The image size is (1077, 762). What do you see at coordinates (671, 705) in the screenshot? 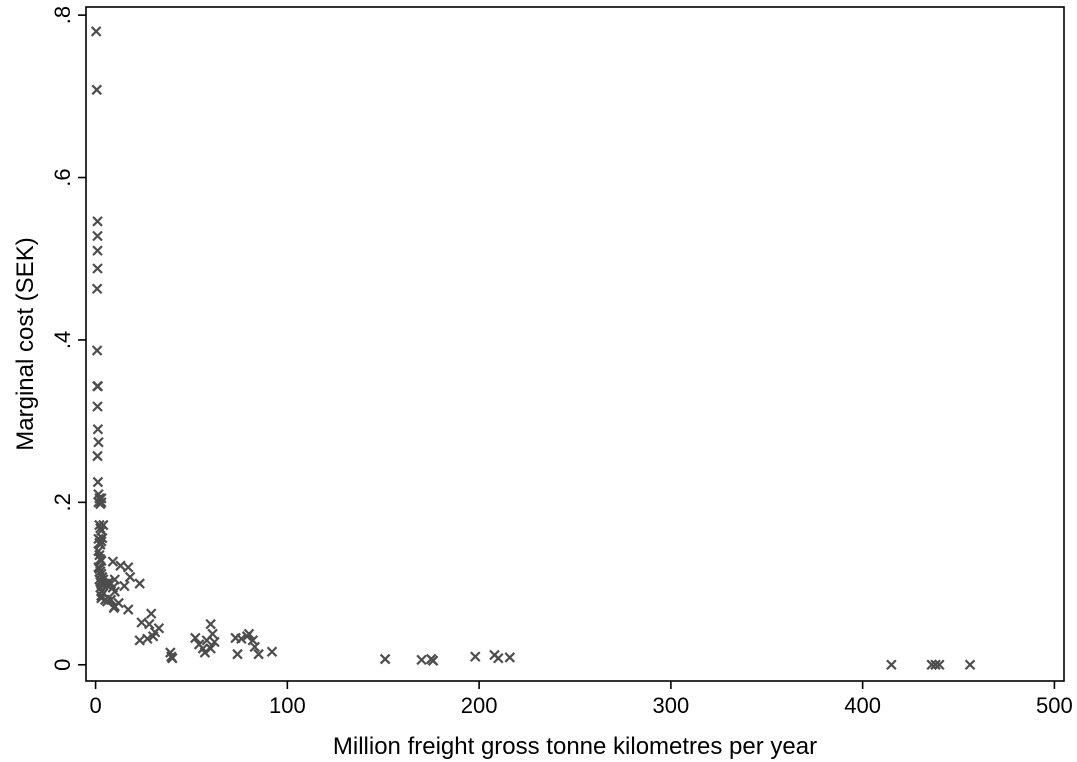
I see `x-tick-label: 300` at bounding box center [671, 705].